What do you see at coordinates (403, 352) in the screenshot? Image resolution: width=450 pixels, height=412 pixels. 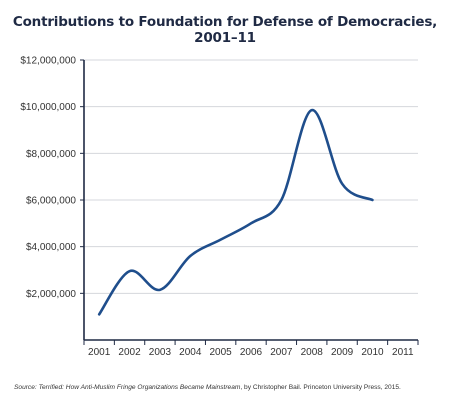 I see `x-tick-label: 2011` at bounding box center [403, 352].